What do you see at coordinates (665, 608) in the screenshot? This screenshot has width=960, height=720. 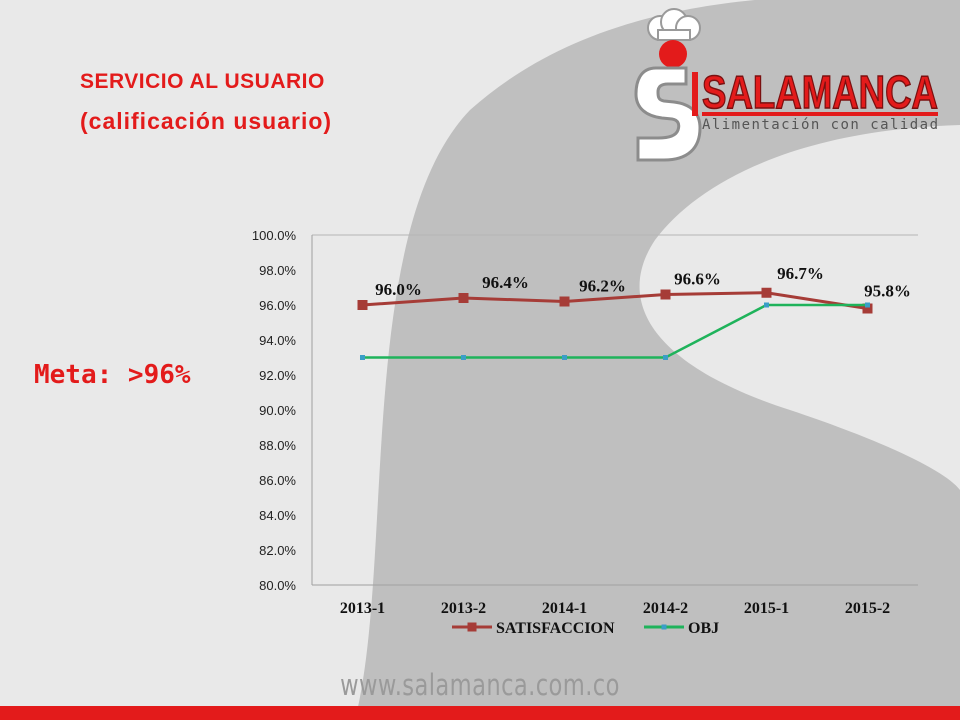 I see `x-tick-label: 2014-2` at bounding box center [665, 608].